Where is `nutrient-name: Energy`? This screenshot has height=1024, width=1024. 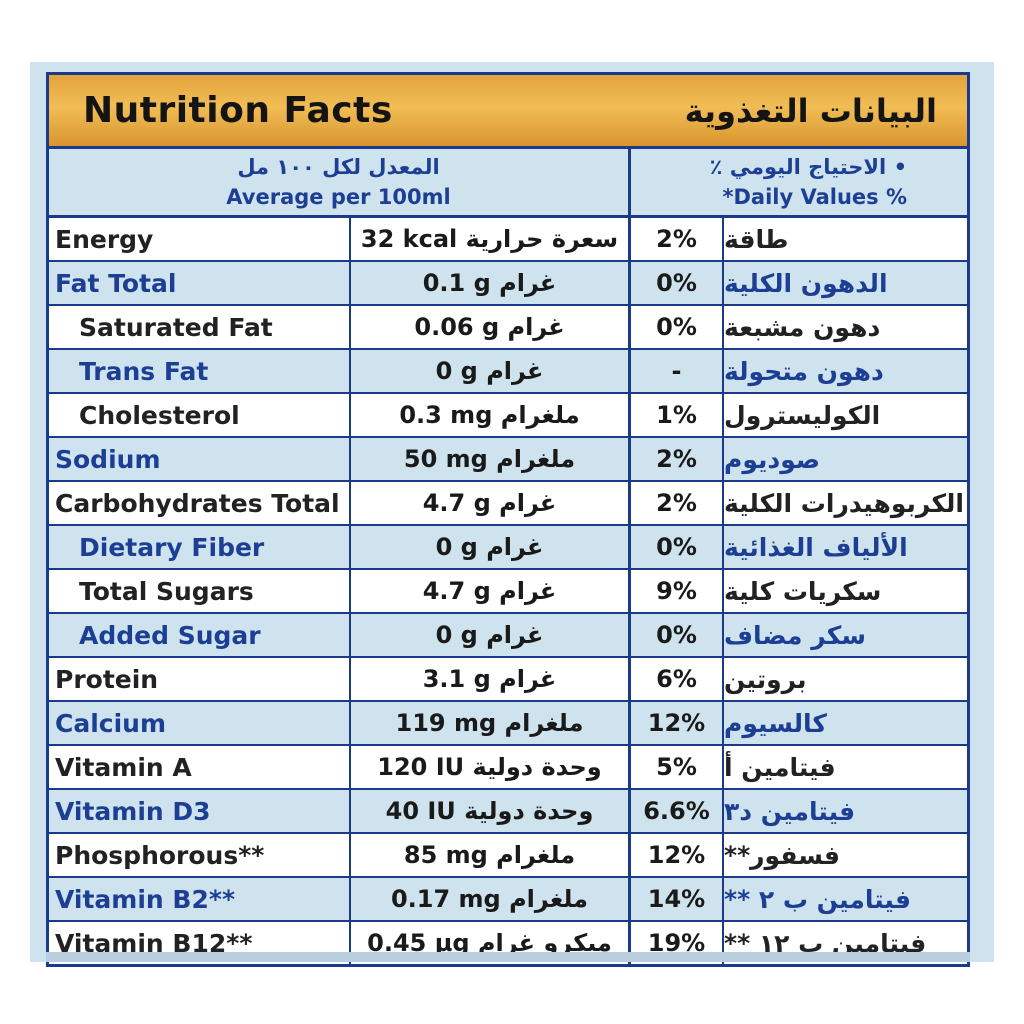
nutrient-name: Energy is located at coordinates (200, 239).